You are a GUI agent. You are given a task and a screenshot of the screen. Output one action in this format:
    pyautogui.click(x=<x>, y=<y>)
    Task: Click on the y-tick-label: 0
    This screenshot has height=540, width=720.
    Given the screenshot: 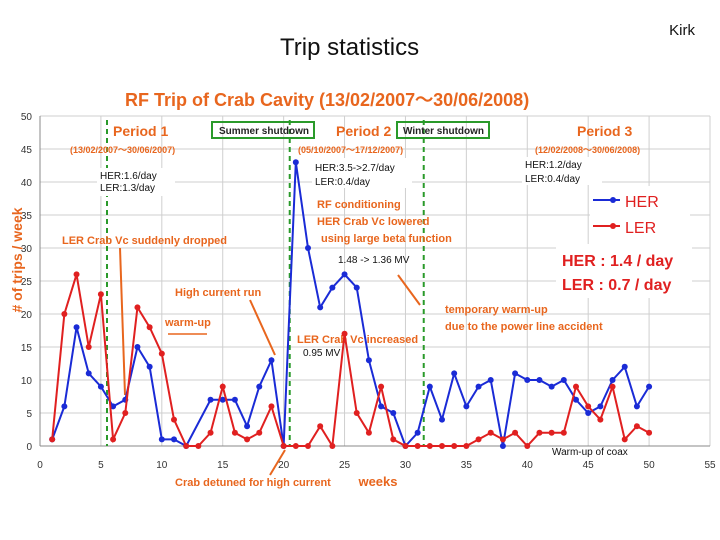 What is the action you would take?
    pyautogui.click(x=29, y=447)
    